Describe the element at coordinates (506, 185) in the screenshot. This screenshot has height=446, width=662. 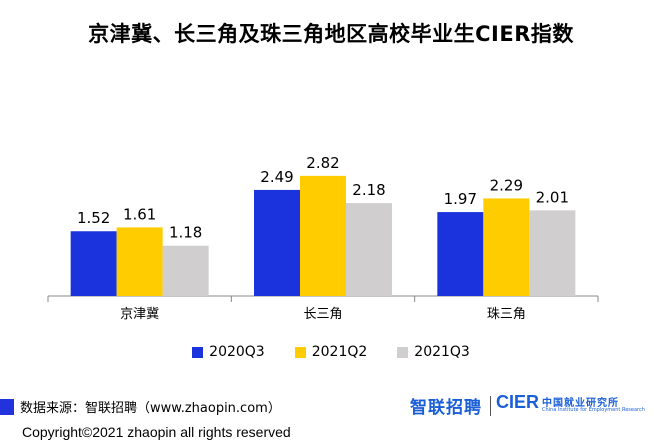
I see `data-label-2-1: 2.29` at that location.